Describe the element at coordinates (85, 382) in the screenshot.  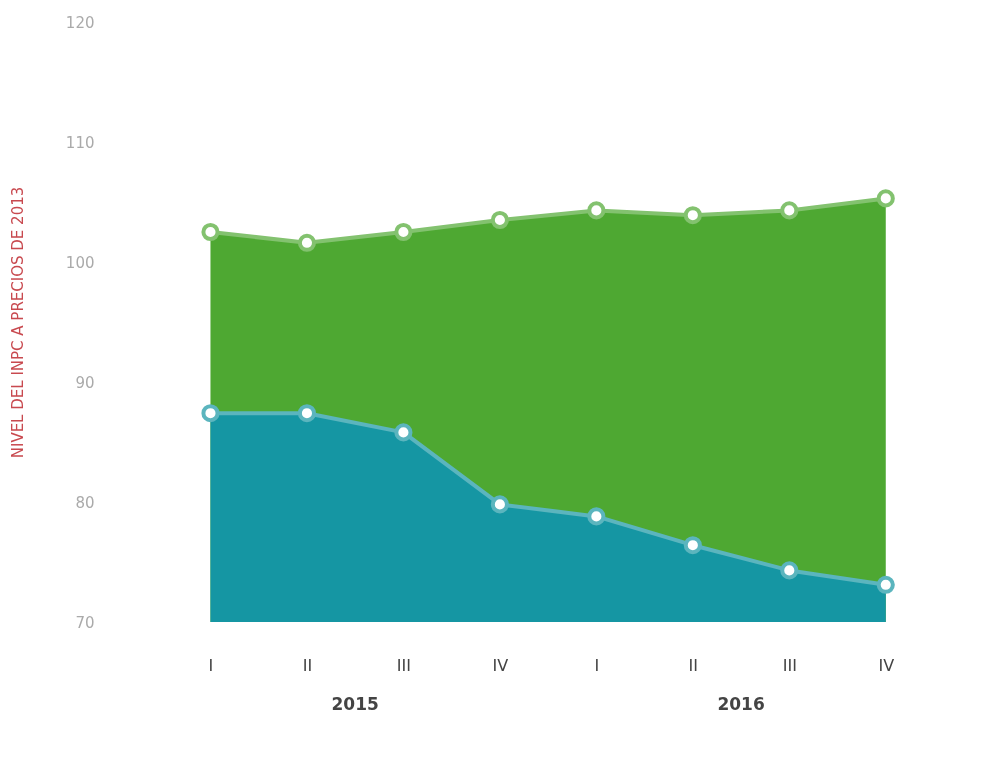
I see `y-tick-label: 90` at that location.